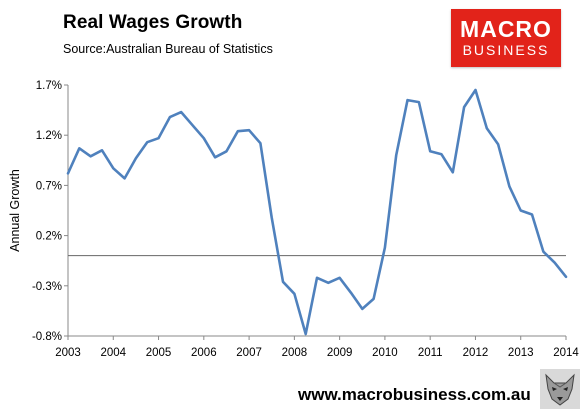  What do you see at coordinates (414, 394) in the screenshot?
I see `website-url: www.macrobusiness.com.au` at bounding box center [414, 394].